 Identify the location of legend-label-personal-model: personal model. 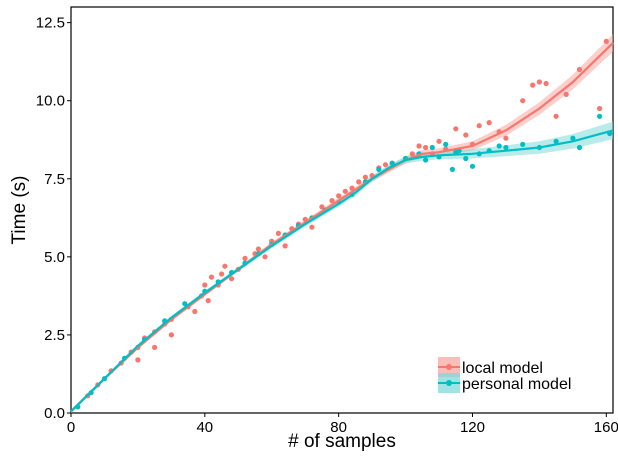
(516, 384).